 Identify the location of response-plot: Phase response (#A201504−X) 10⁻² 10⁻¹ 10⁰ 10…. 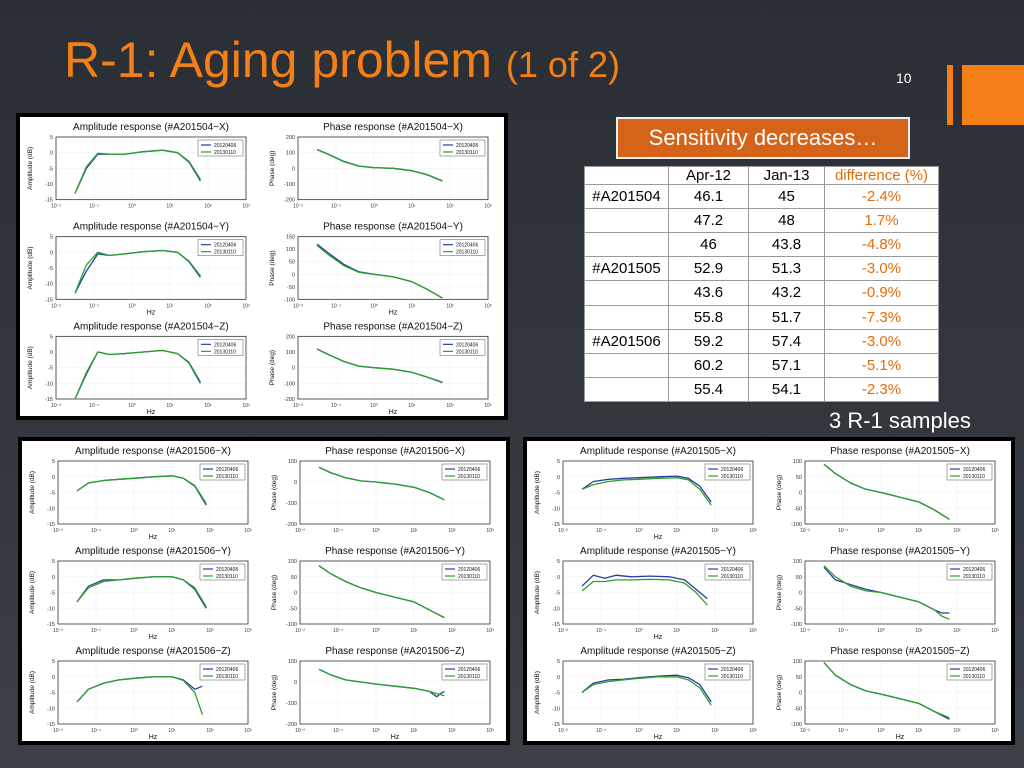
(380, 166).